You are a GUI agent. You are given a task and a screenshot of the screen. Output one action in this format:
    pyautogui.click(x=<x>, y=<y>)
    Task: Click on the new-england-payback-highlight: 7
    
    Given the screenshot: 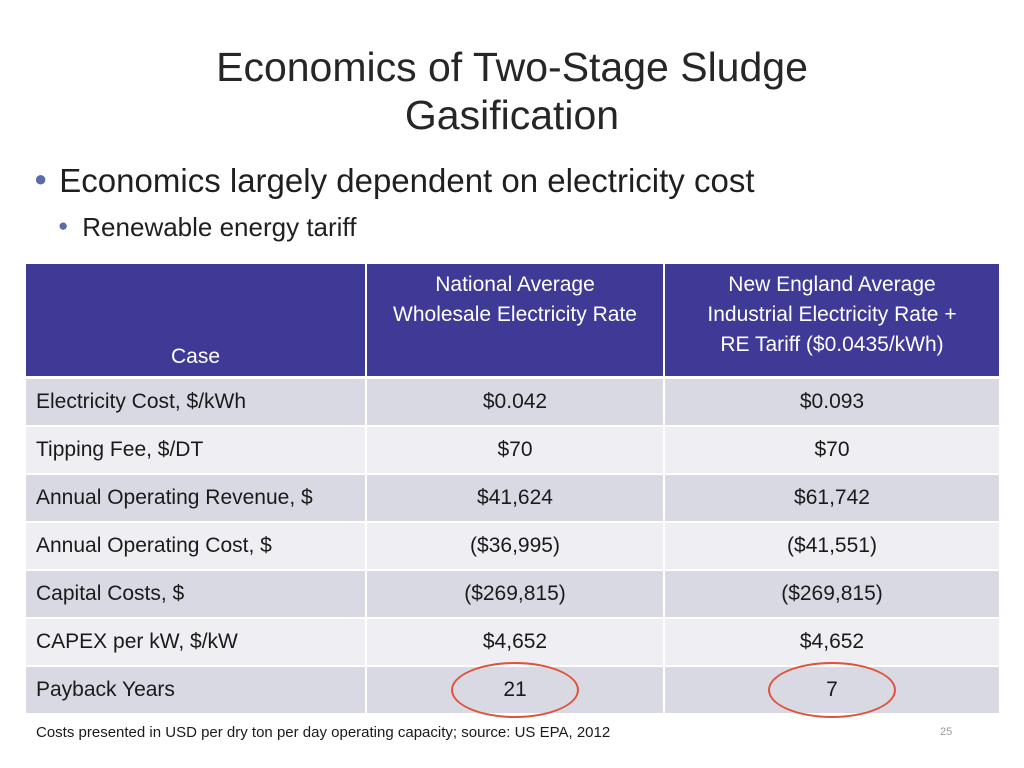 What is the action you would take?
    pyautogui.click(x=832, y=690)
    